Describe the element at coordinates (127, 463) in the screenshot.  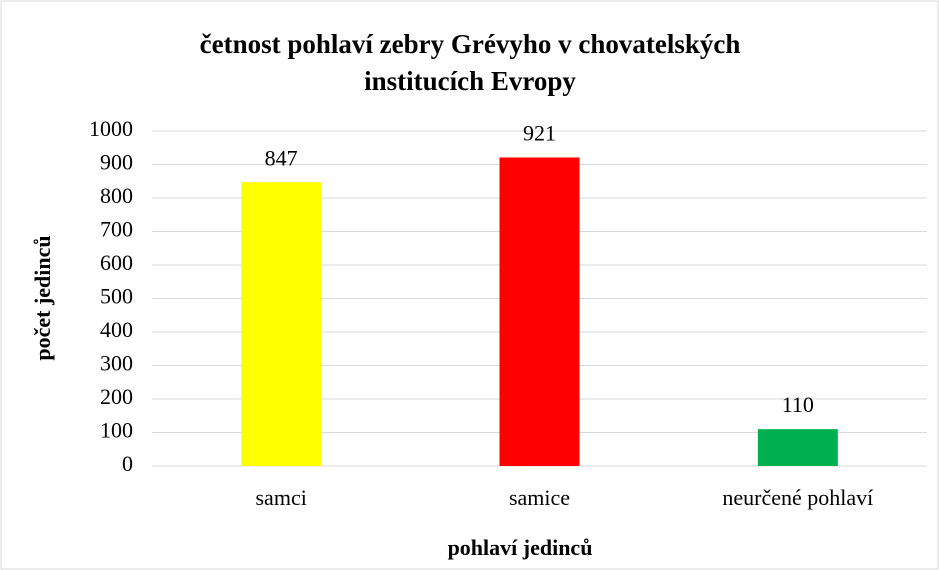
I see `y-tick-label: 0` at that location.